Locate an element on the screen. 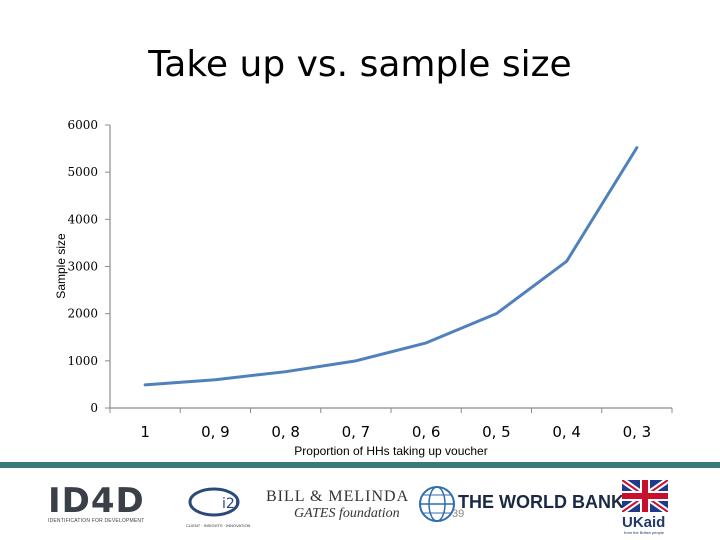 Image resolution: width=720 pixels, height=540 pixels. x-tick-label: 0, 5 is located at coordinates (496, 432).